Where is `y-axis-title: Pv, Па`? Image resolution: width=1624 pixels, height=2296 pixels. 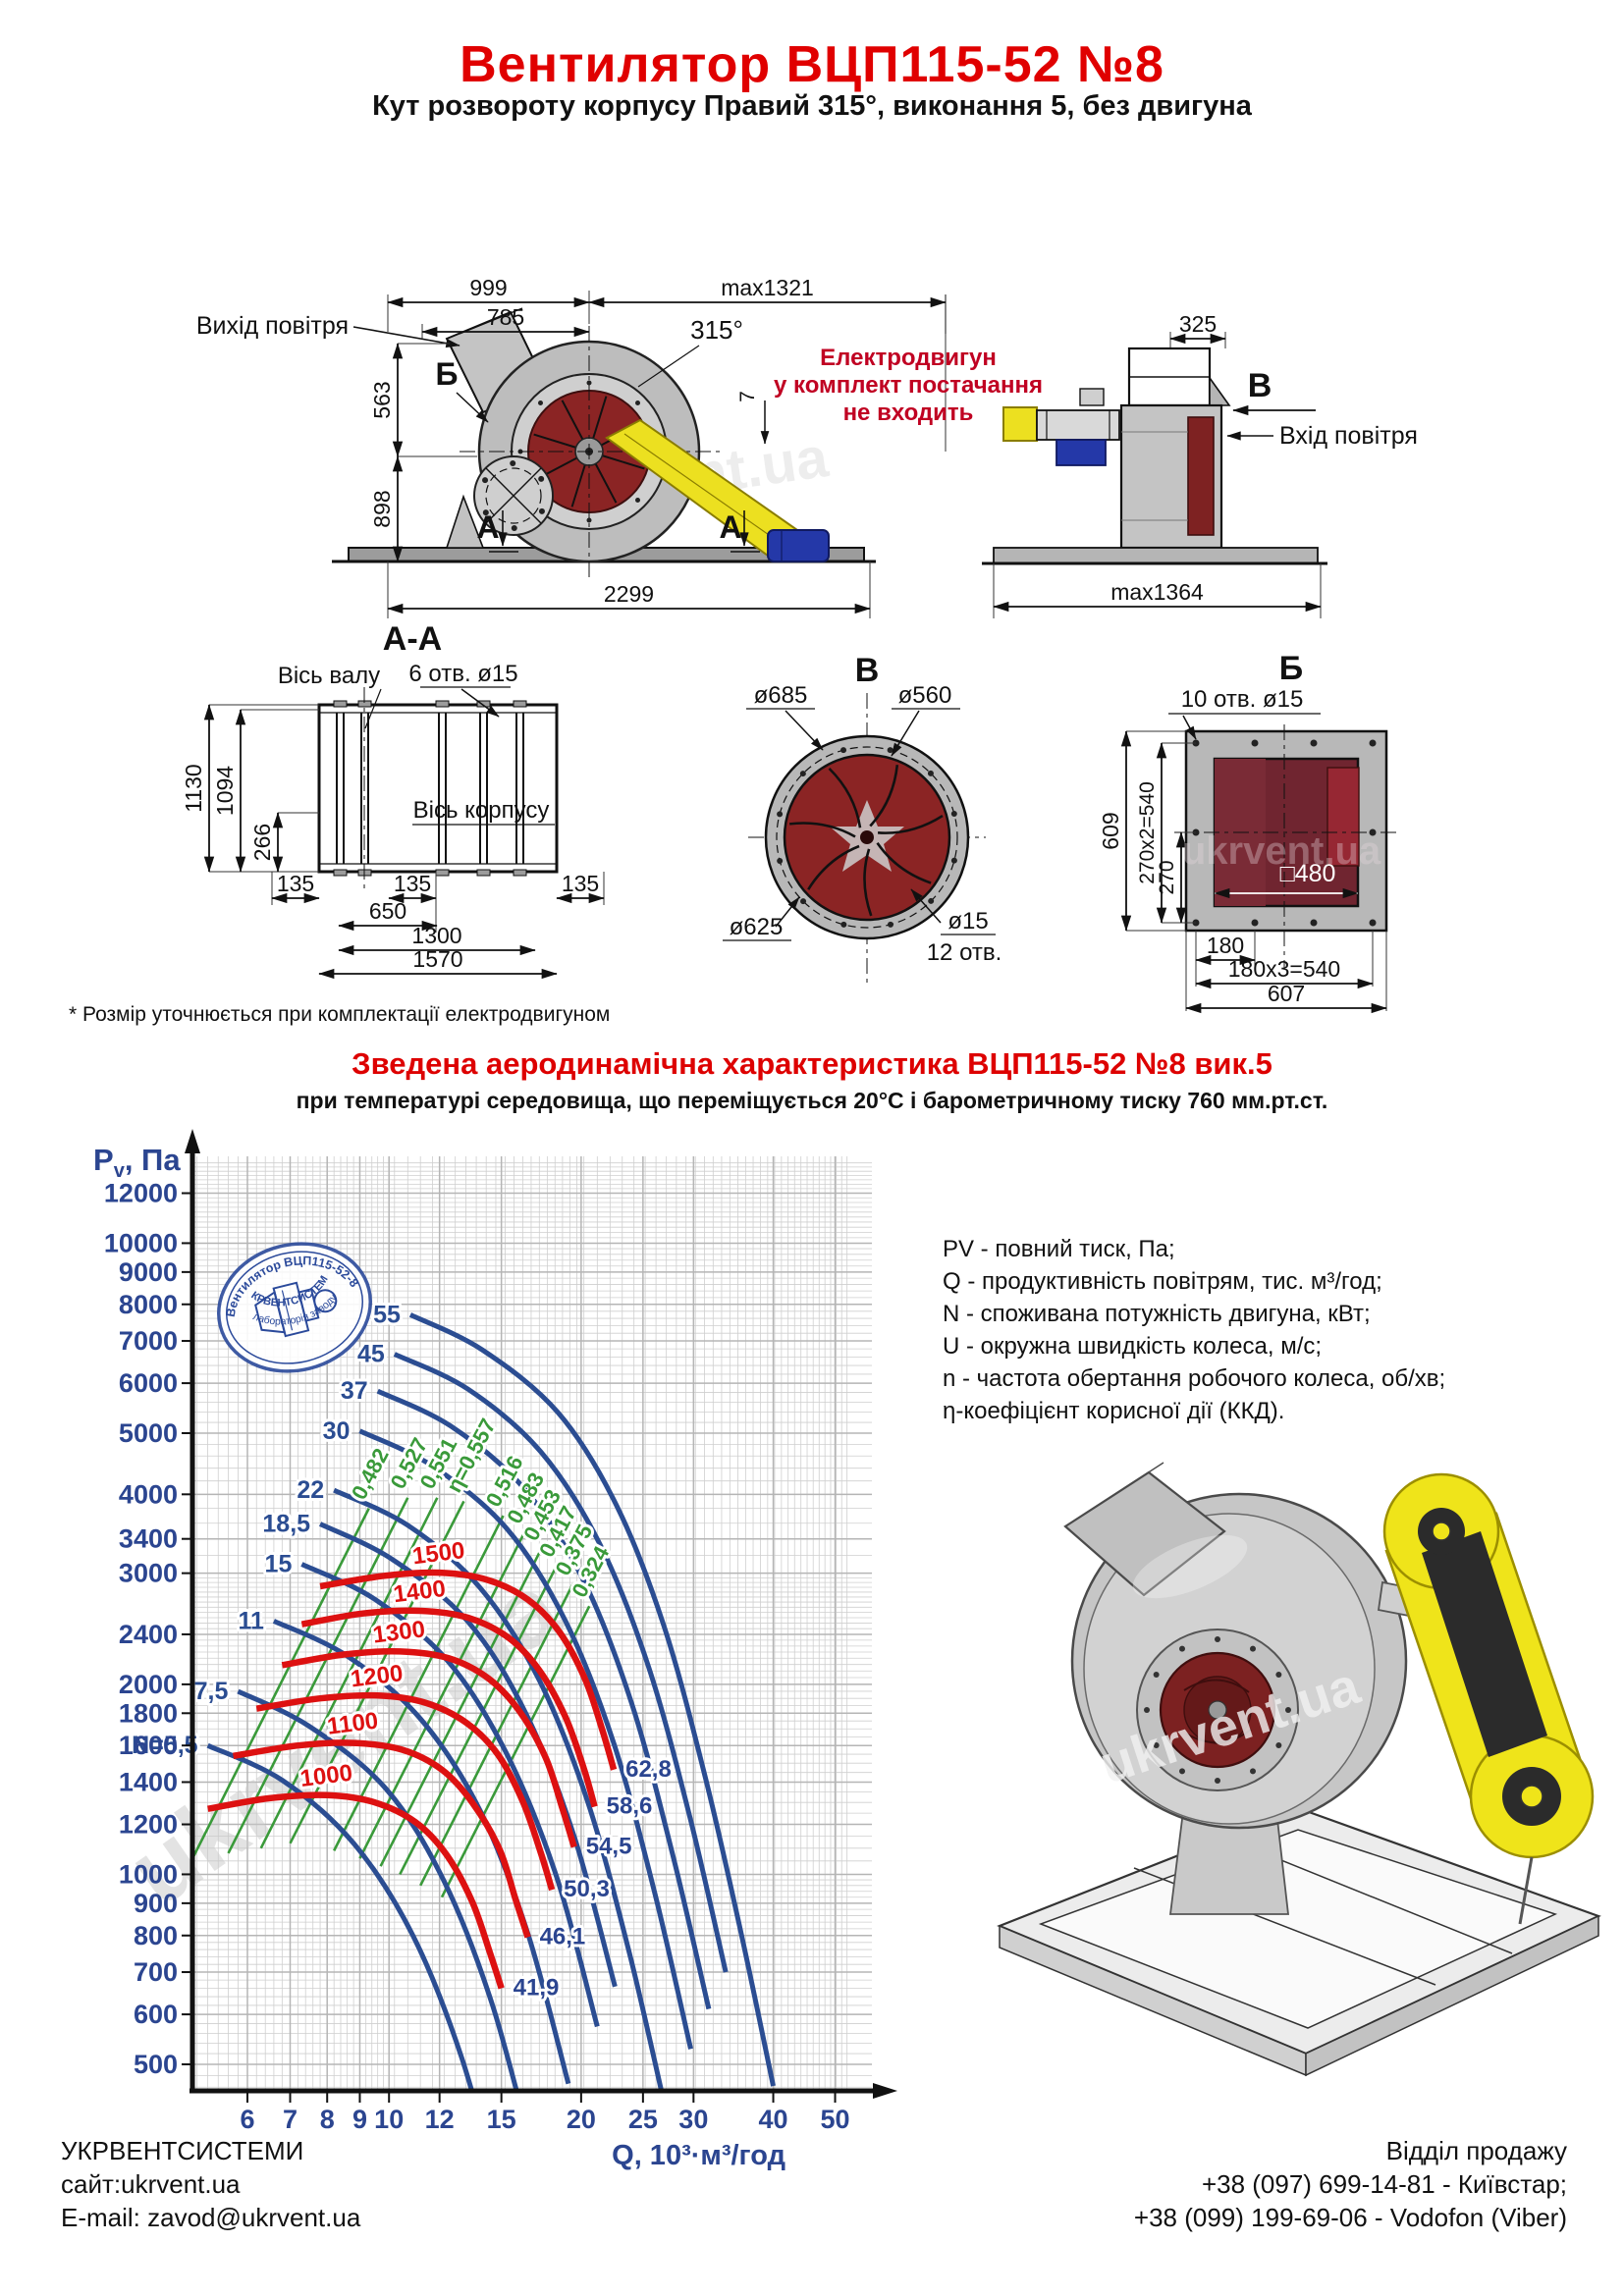
y-axis-title: Pv, Па is located at coordinates (137, 1162).